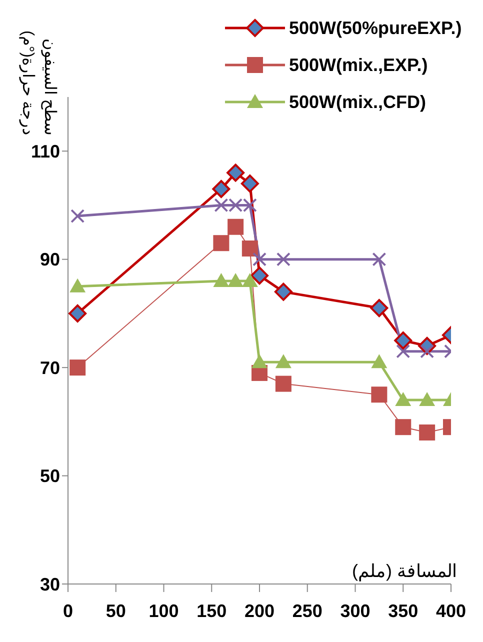 Image resolution: width=483 pixels, height=642 pixels. I want to click on x-tick-label: 350, so click(403, 610).